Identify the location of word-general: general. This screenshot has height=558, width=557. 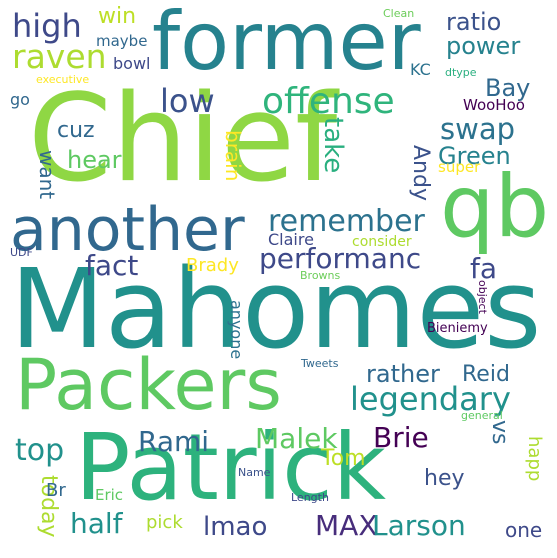
(482, 415).